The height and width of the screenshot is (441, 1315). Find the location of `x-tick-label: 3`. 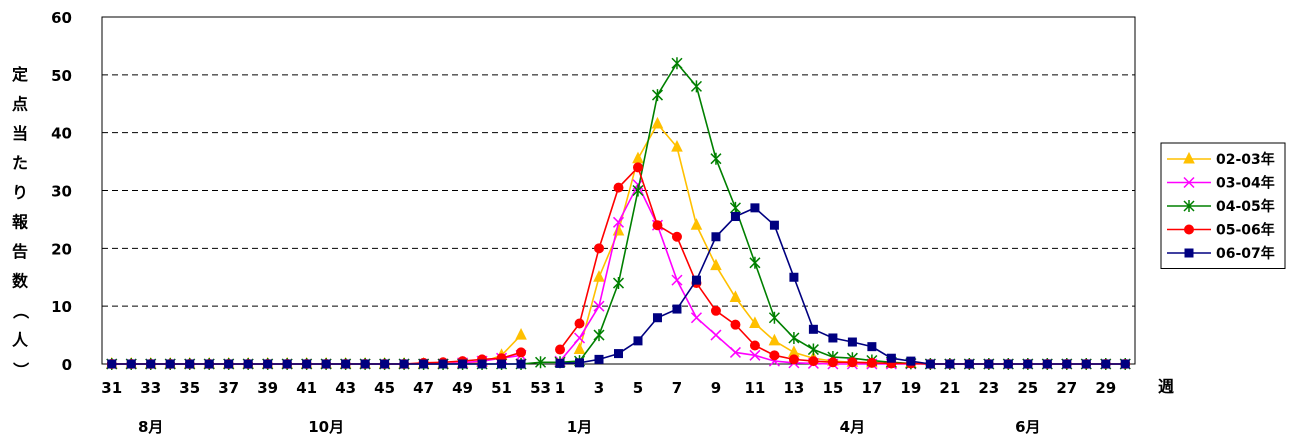

x-tick-label: 3 is located at coordinates (599, 388).